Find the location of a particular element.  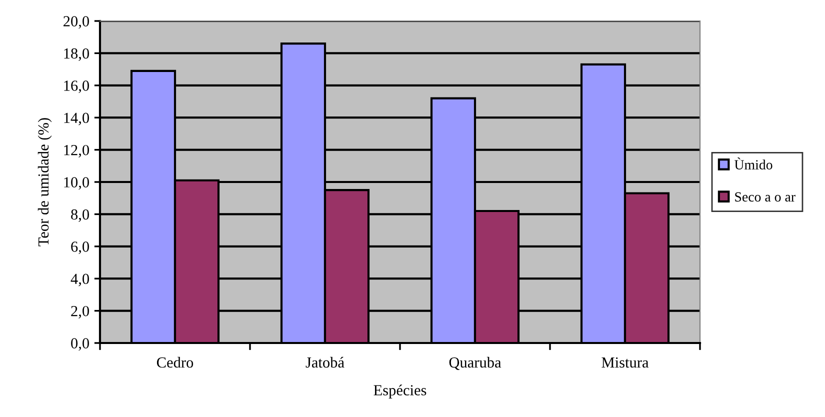

x-tick-label: Quaruba is located at coordinates (475, 363).